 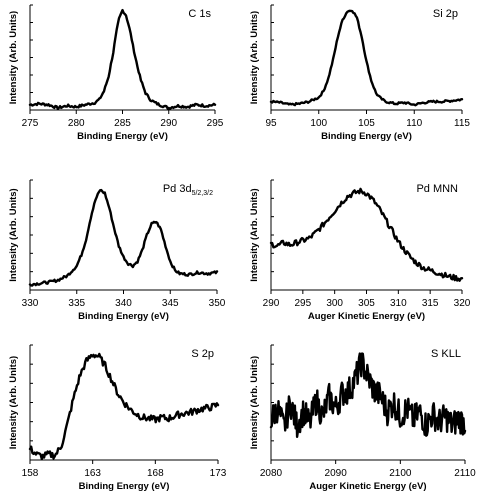 What do you see at coordinates (123, 303) in the screenshot?
I see `x-tick-label: 340` at bounding box center [123, 303].